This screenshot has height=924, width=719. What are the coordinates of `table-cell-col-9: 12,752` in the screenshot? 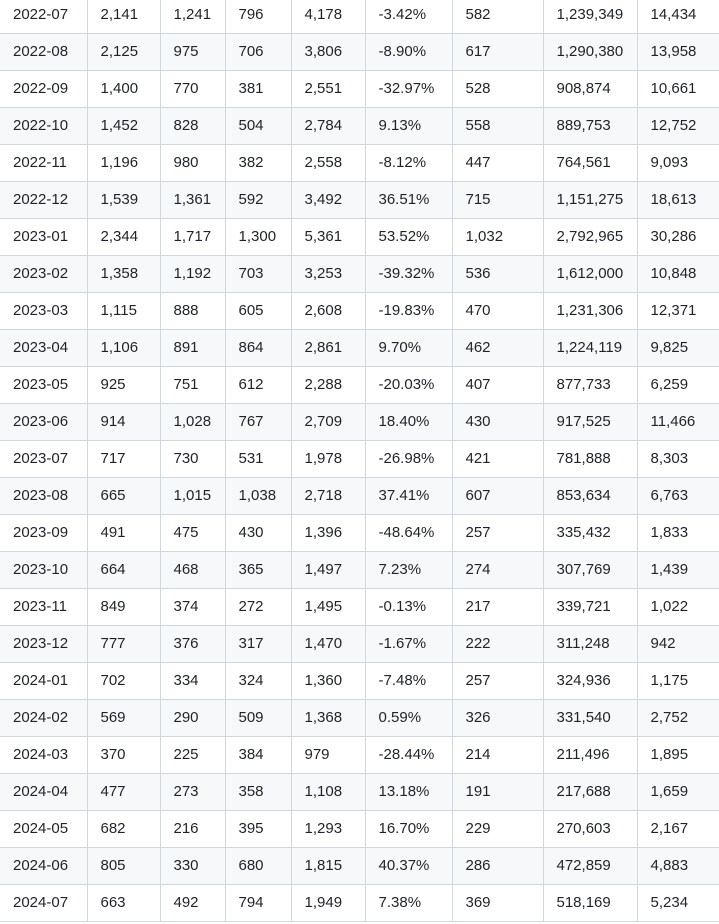 It's located at (677, 126).